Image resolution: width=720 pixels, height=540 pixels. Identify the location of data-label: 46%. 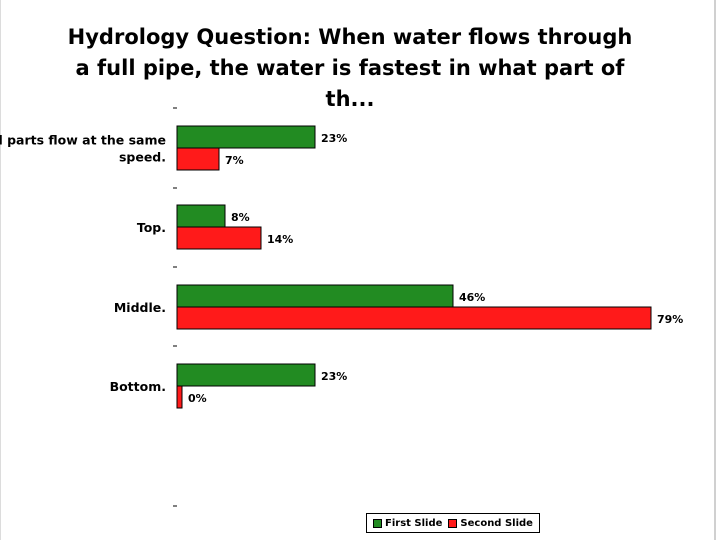
(472, 297).